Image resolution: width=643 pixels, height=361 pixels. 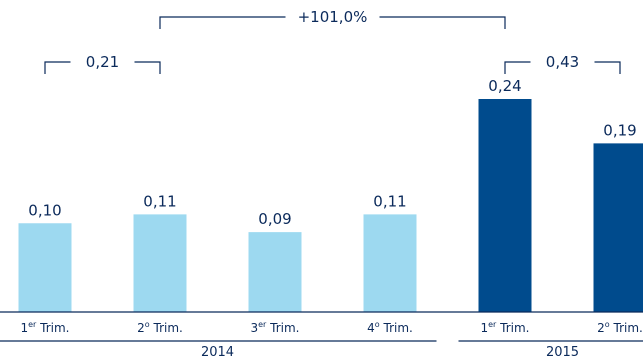 What do you see at coordinates (504, 86) in the screenshot?
I see `bar-value-label-5: 0,24` at bounding box center [504, 86].